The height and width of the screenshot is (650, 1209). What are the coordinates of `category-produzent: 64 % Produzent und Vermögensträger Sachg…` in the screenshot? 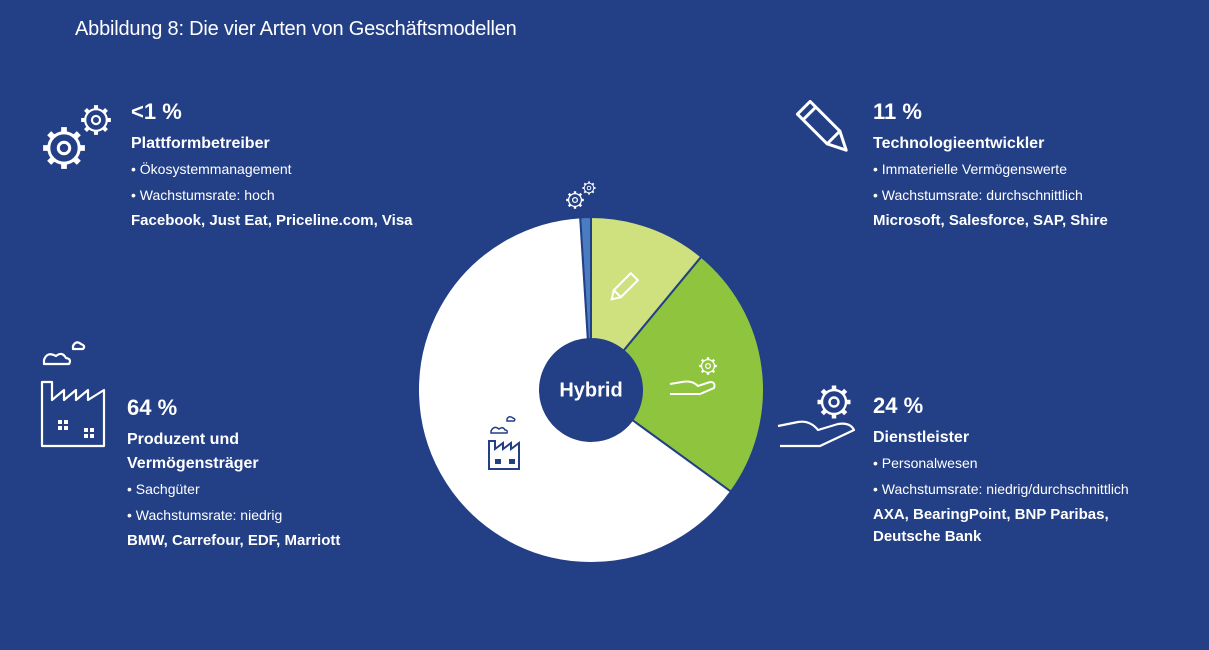 It's located at (287, 473).